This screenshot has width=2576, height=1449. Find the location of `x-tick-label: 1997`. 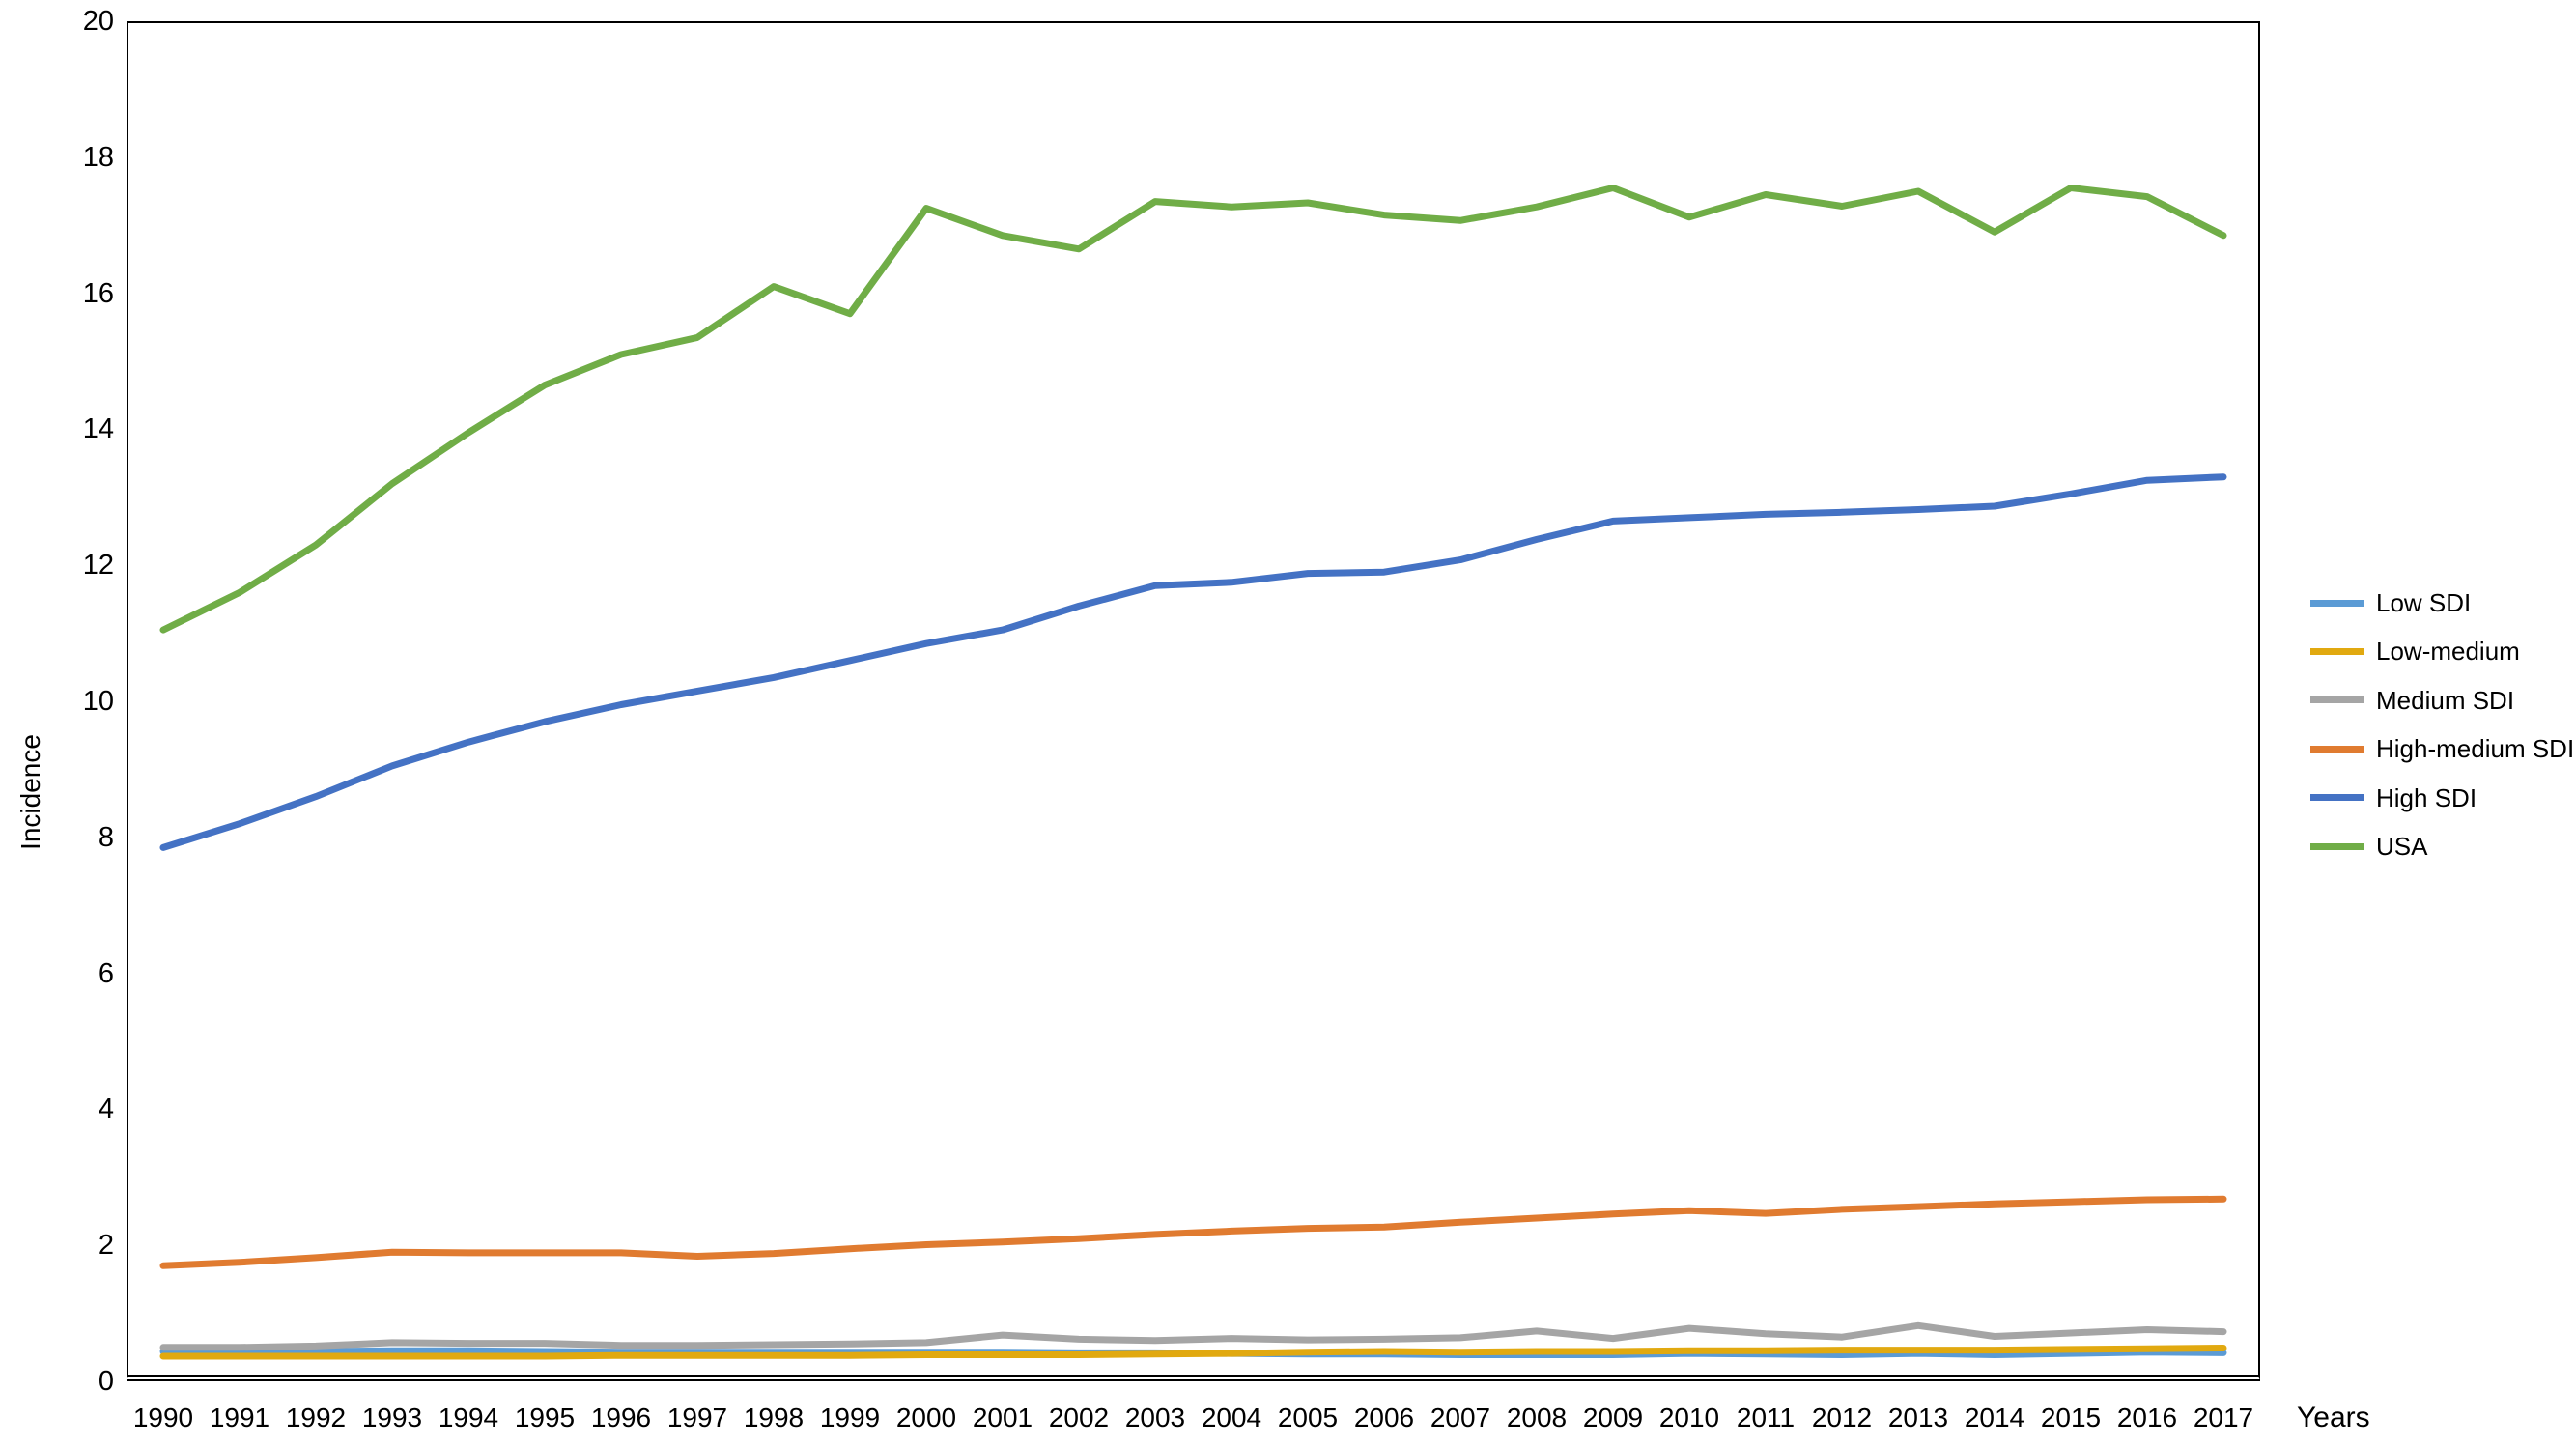

x-tick-label: 1997 is located at coordinates (697, 1418).